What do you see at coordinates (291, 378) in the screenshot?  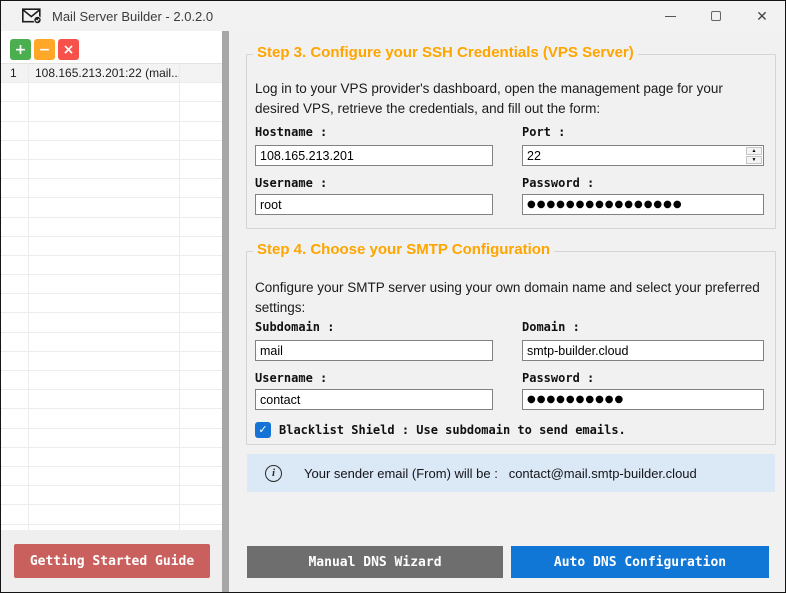 I see `smtp-username-label: Username :` at bounding box center [291, 378].